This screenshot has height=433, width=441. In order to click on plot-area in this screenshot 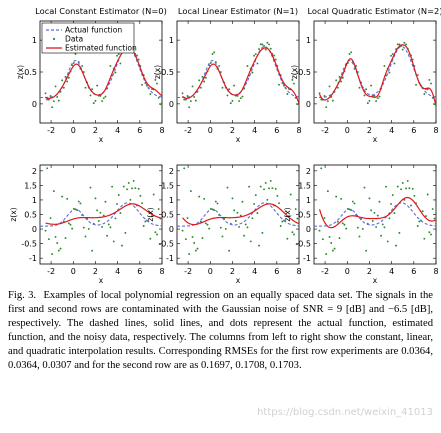, I will do `click(375, 72)`.